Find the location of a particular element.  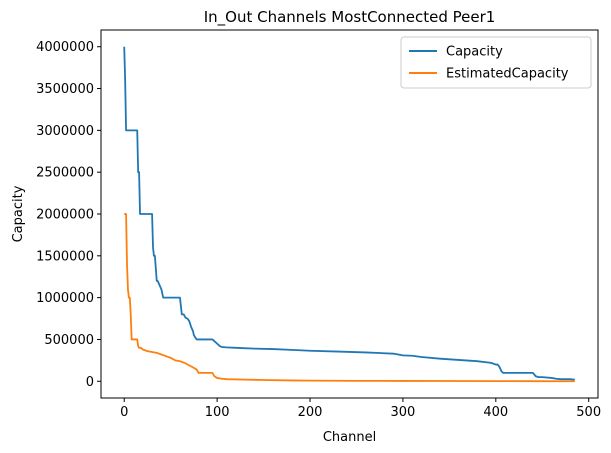

x-tick-label: 300 is located at coordinates (403, 412).